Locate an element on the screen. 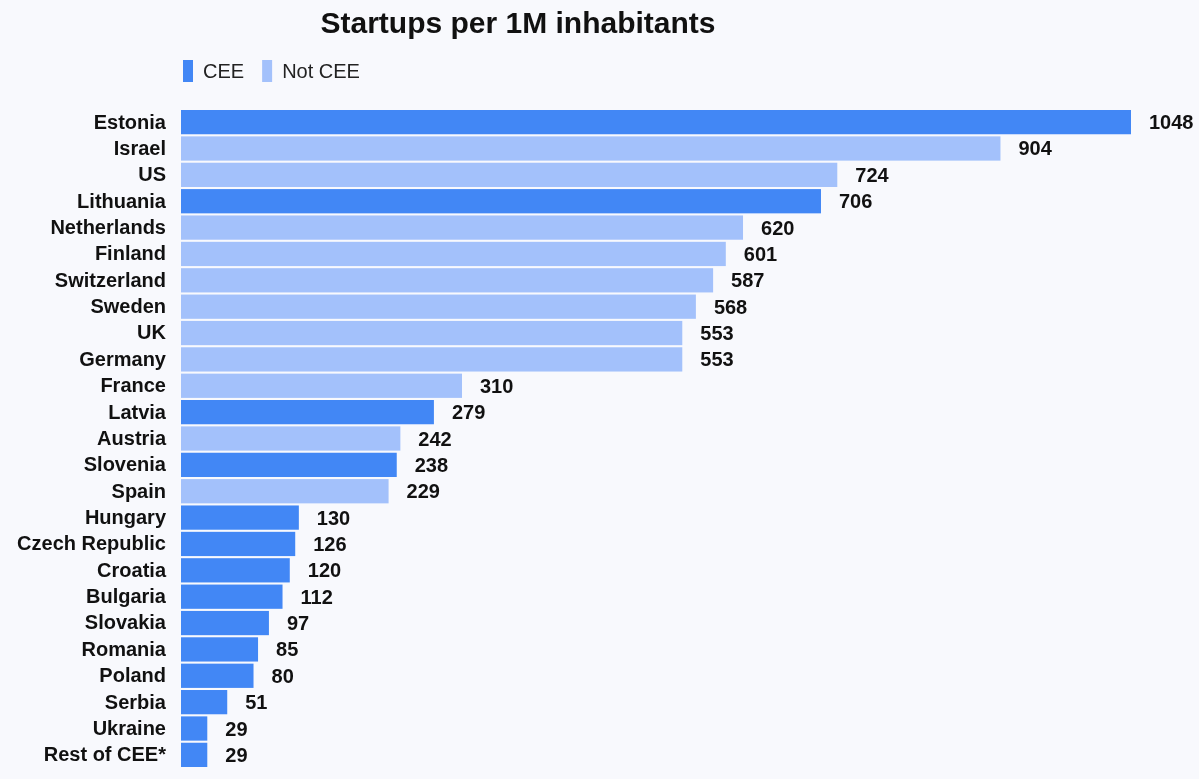  y-tick-label: US is located at coordinates (152, 174).